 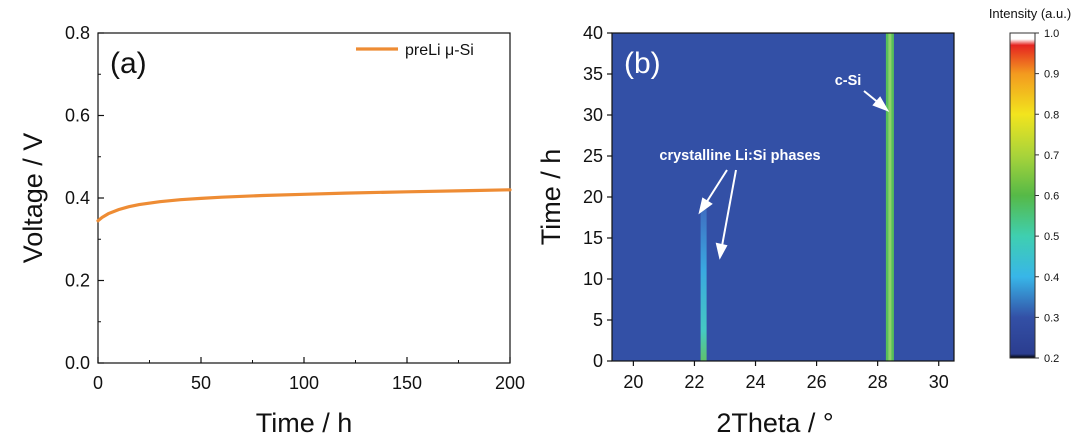 What do you see at coordinates (593, 156) in the screenshot?
I see `b-ytick-label: 25` at bounding box center [593, 156].